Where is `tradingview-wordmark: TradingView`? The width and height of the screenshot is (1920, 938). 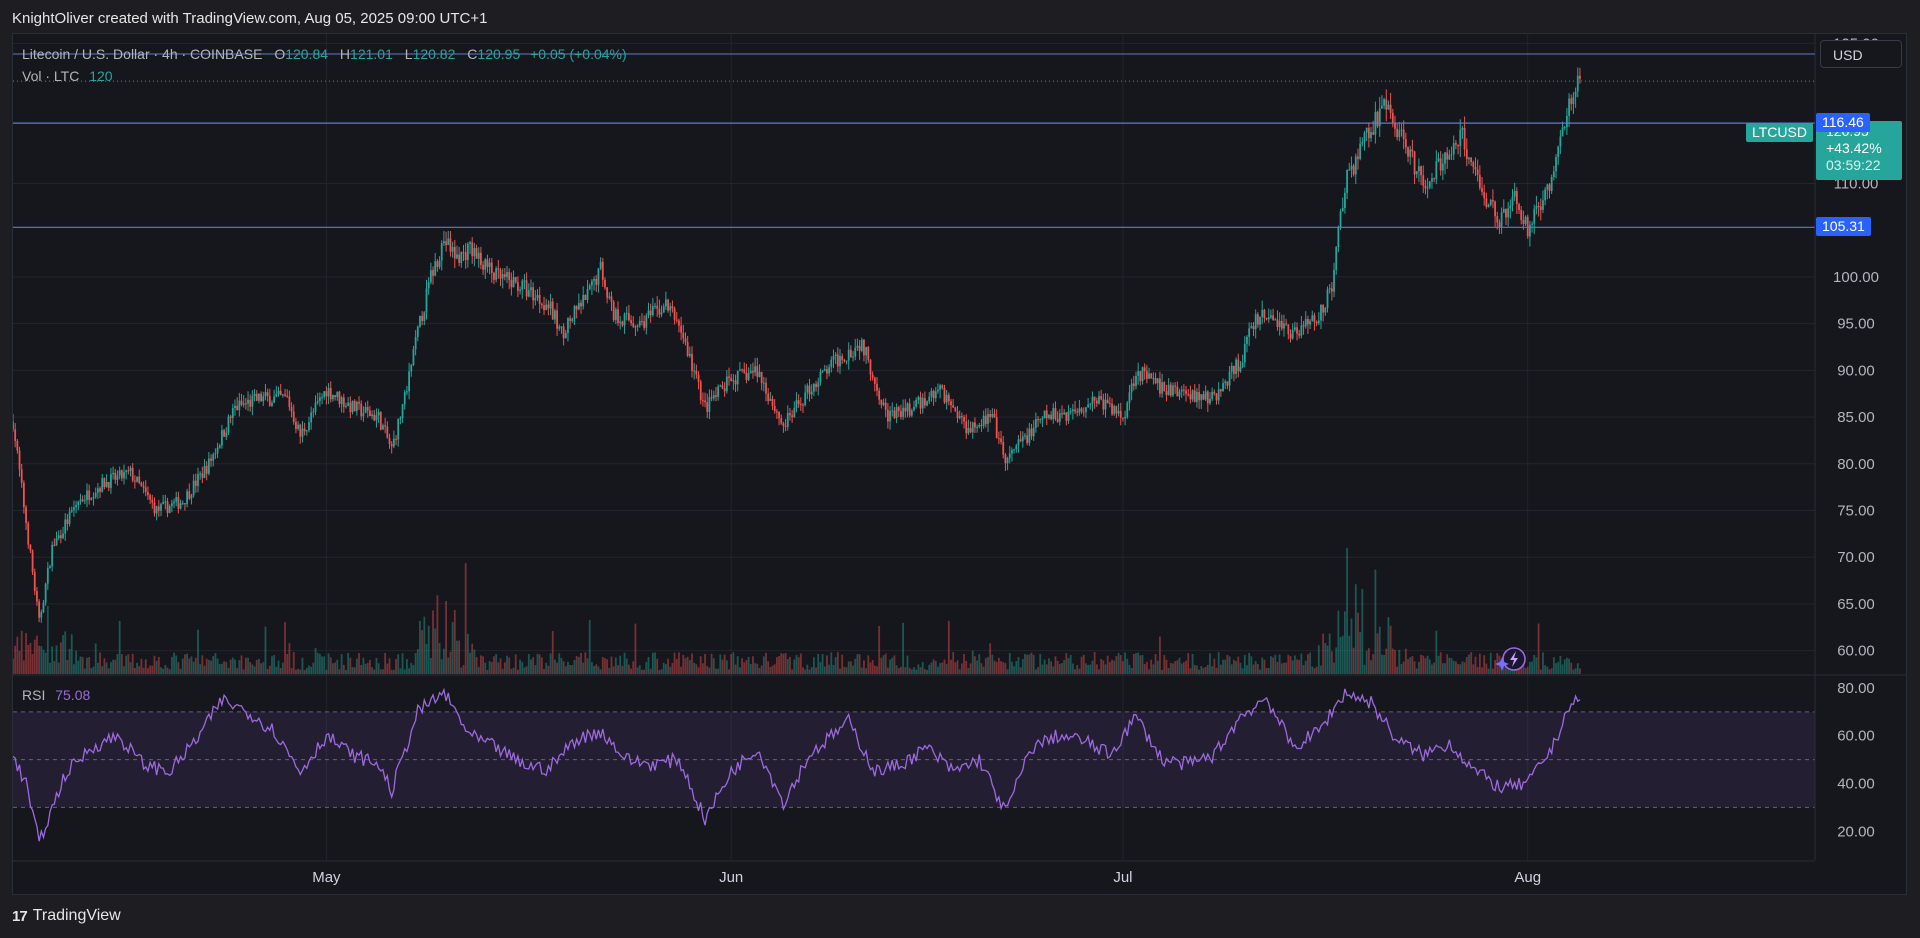
tradingview-wordmark: TradingView is located at coordinates (76, 915).